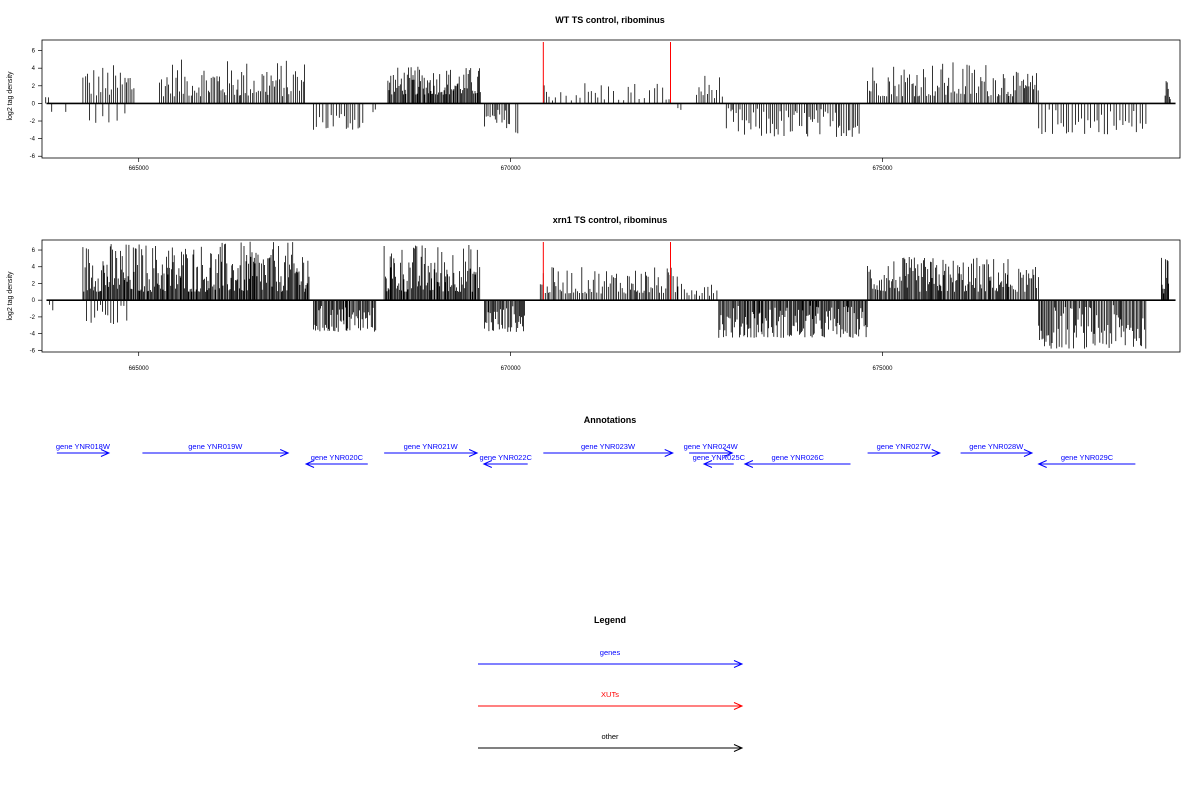 This screenshot has width=1200, height=800. What do you see at coordinates (608, 446) in the screenshot?
I see `gene-label: gene YNR023W` at bounding box center [608, 446].